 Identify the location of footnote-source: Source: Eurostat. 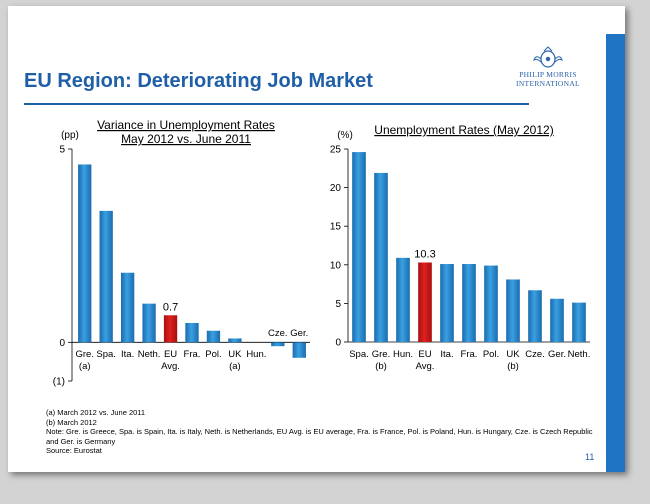
(74, 451).